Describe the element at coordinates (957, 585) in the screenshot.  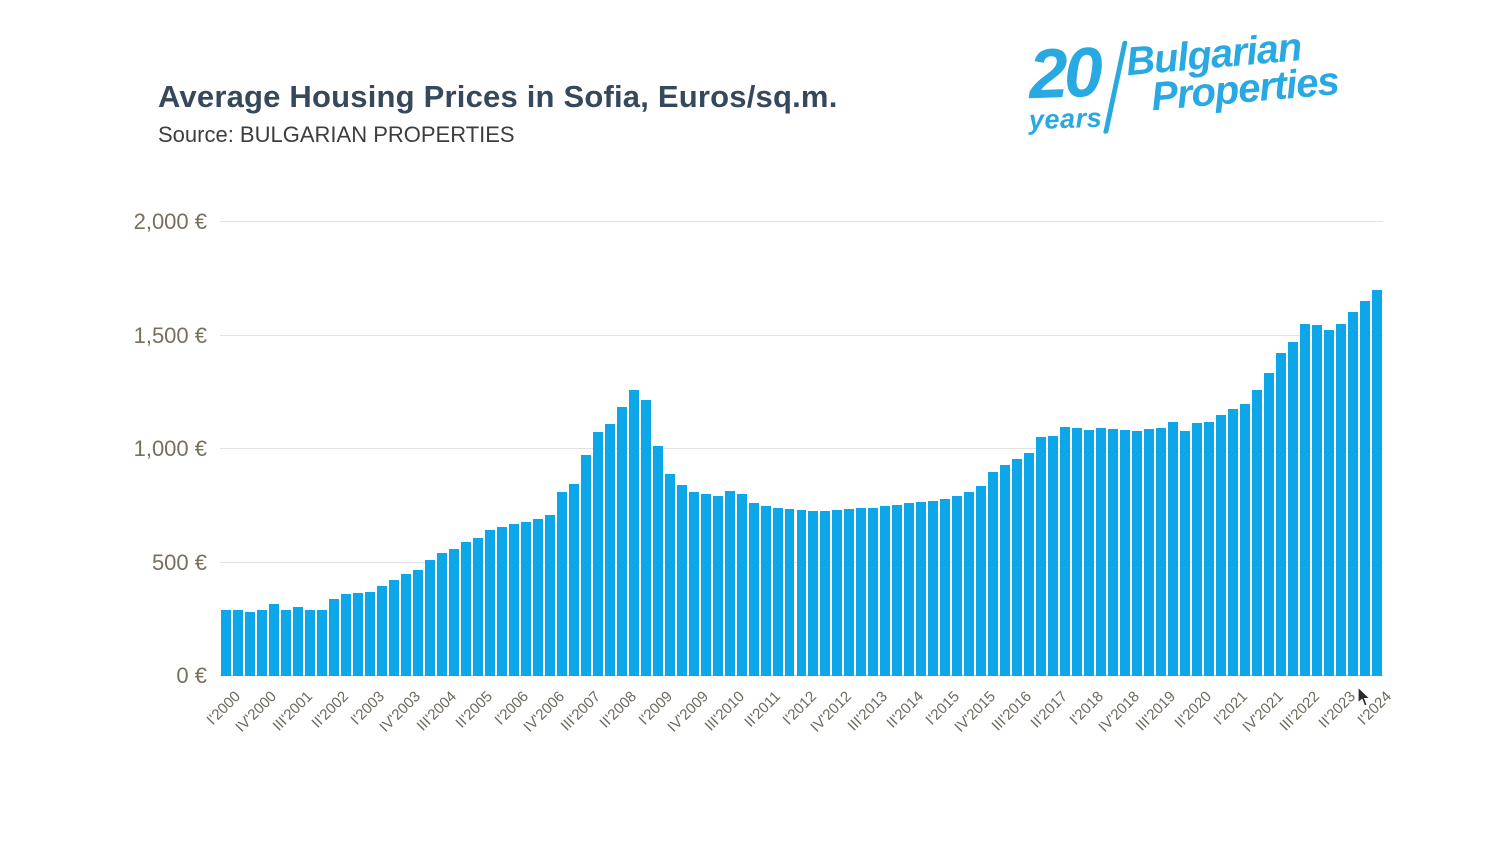
I see `bar-II'2015` at that location.